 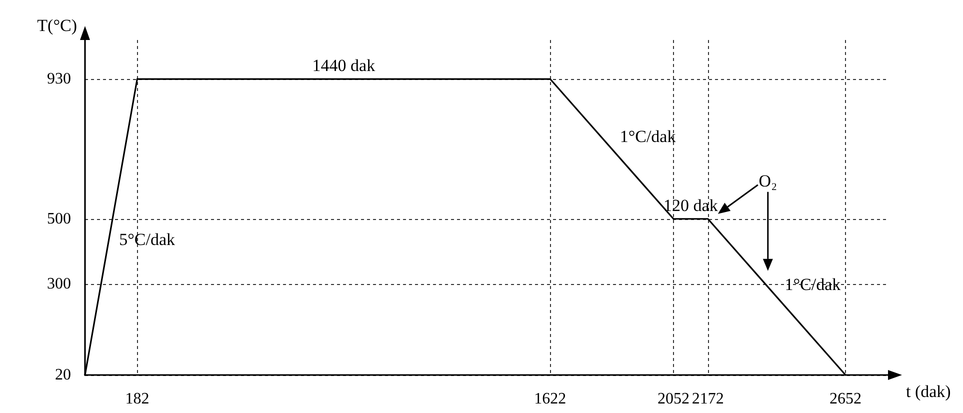 What do you see at coordinates (691, 205) in the screenshot?
I see `annotation: 120 dak` at bounding box center [691, 205].